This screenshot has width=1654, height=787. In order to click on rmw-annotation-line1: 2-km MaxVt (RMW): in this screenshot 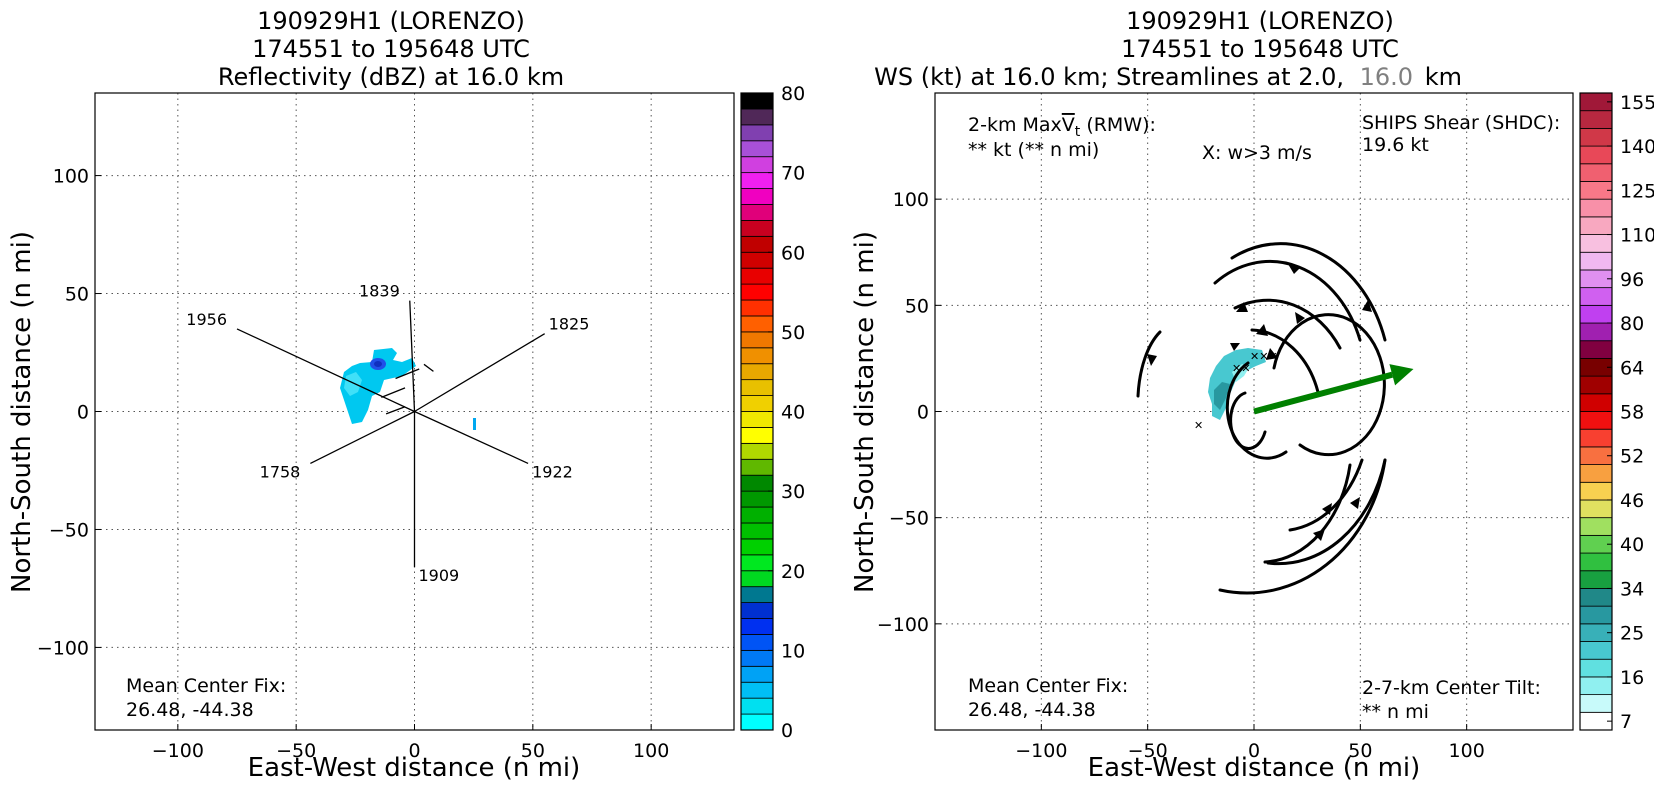, I will do `click(1062, 127)`.